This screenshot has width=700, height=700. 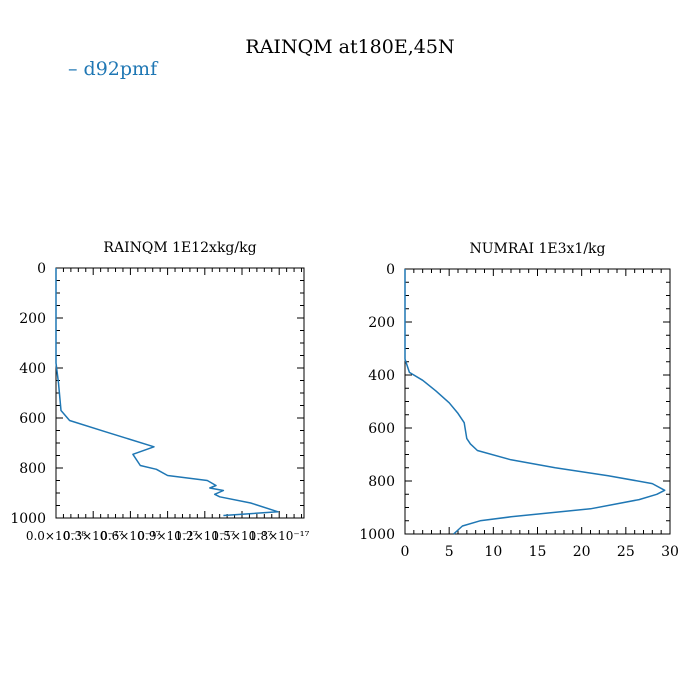 What do you see at coordinates (381, 482) in the screenshot?
I see `chart-2-ytick-label: 800` at bounding box center [381, 482].